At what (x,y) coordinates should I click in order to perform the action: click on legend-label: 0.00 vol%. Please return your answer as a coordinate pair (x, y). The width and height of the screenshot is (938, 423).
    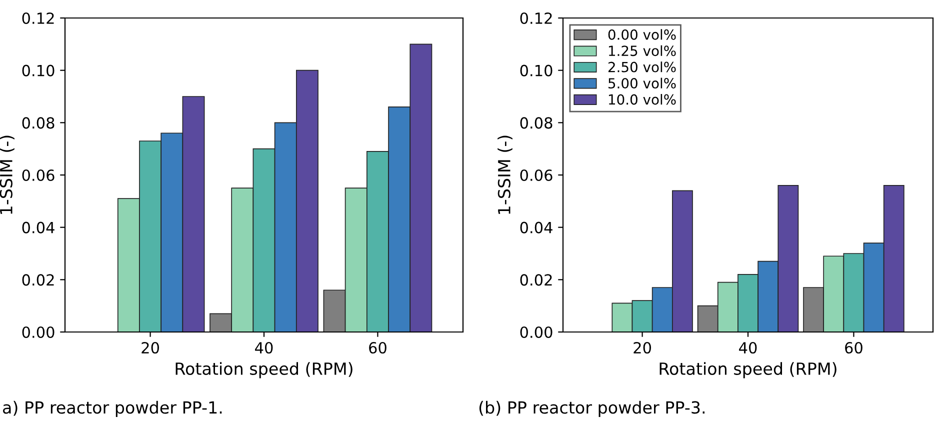
    Looking at the image, I should click on (642, 34).